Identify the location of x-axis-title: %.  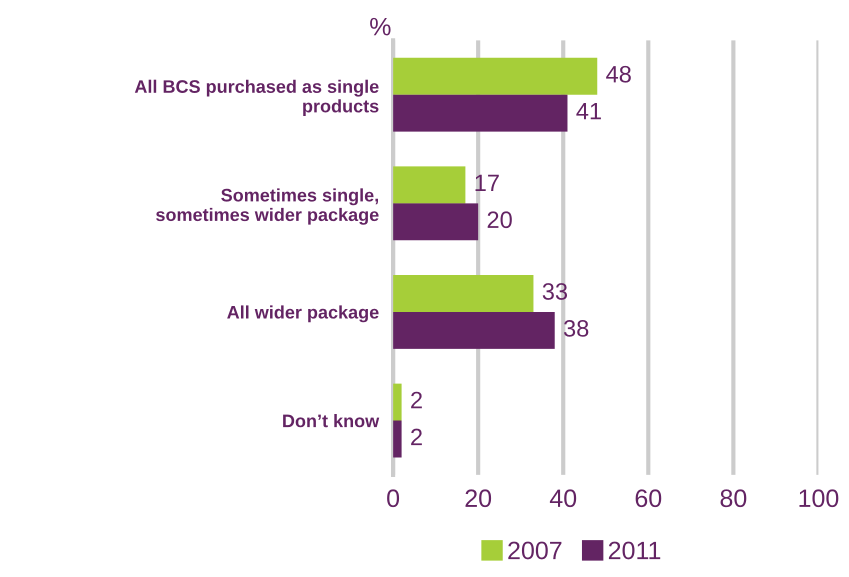
(380, 27).